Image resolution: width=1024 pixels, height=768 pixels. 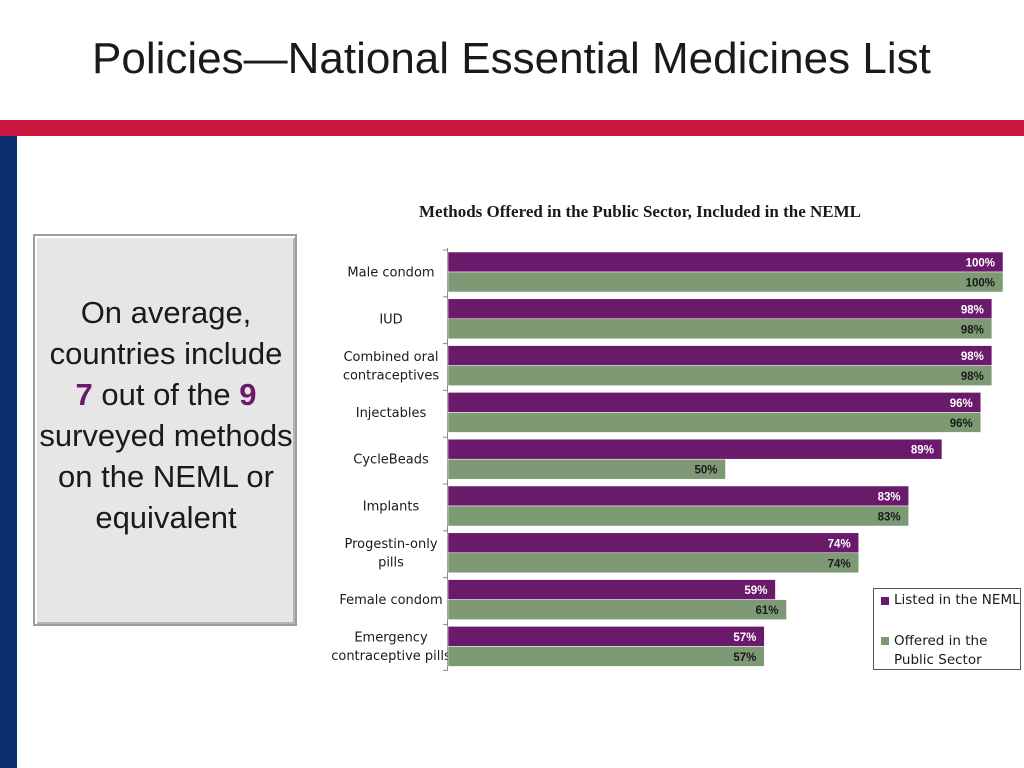 What do you see at coordinates (767, 611) in the screenshot?
I see `data-label-offered: 61%` at bounding box center [767, 611].